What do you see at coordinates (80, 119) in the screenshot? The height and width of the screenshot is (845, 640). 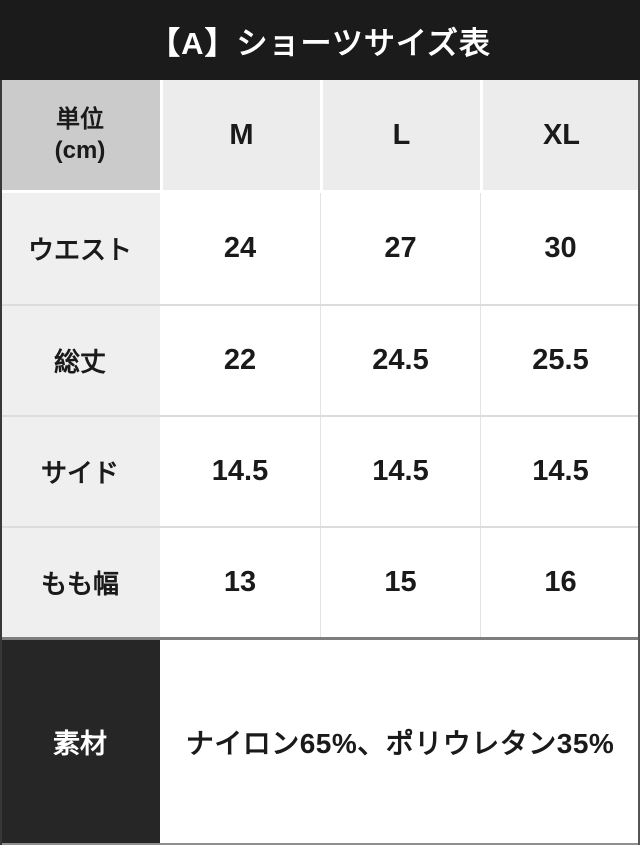 I see `unit-label-line1: 単位` at bounding box center [80, 119].